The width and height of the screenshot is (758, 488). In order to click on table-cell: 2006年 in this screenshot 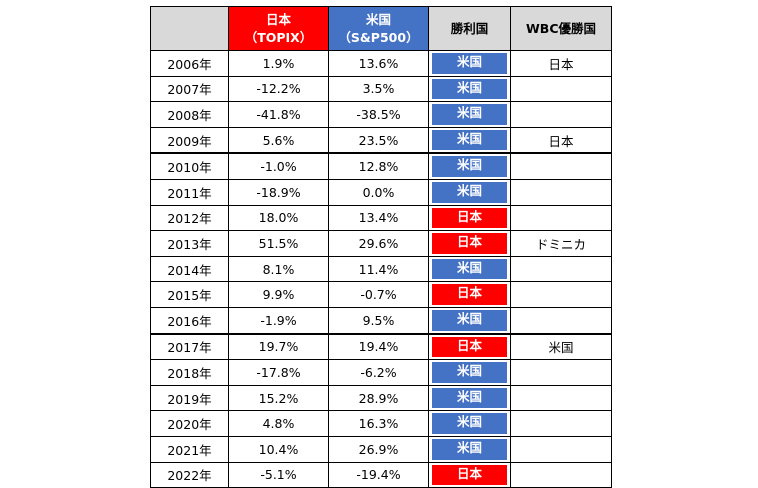, I will do `click(189, 63)`.